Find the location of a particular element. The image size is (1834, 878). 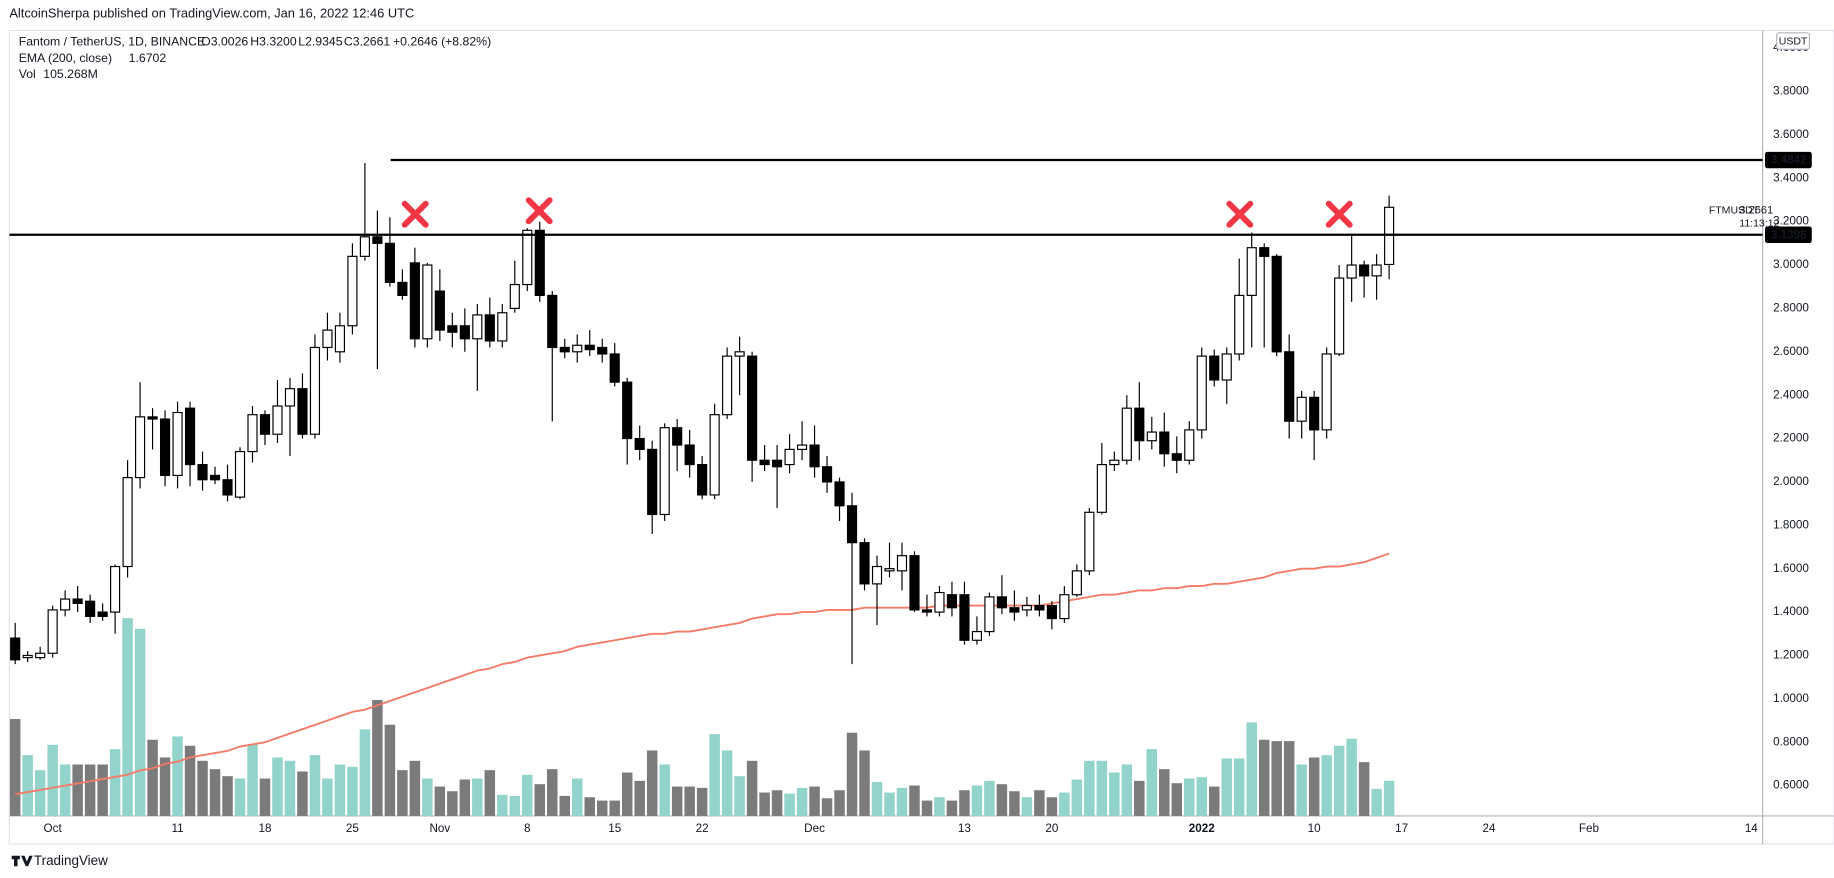

y-tick-label: 3.0000 is located at coordinates (1791, 264).